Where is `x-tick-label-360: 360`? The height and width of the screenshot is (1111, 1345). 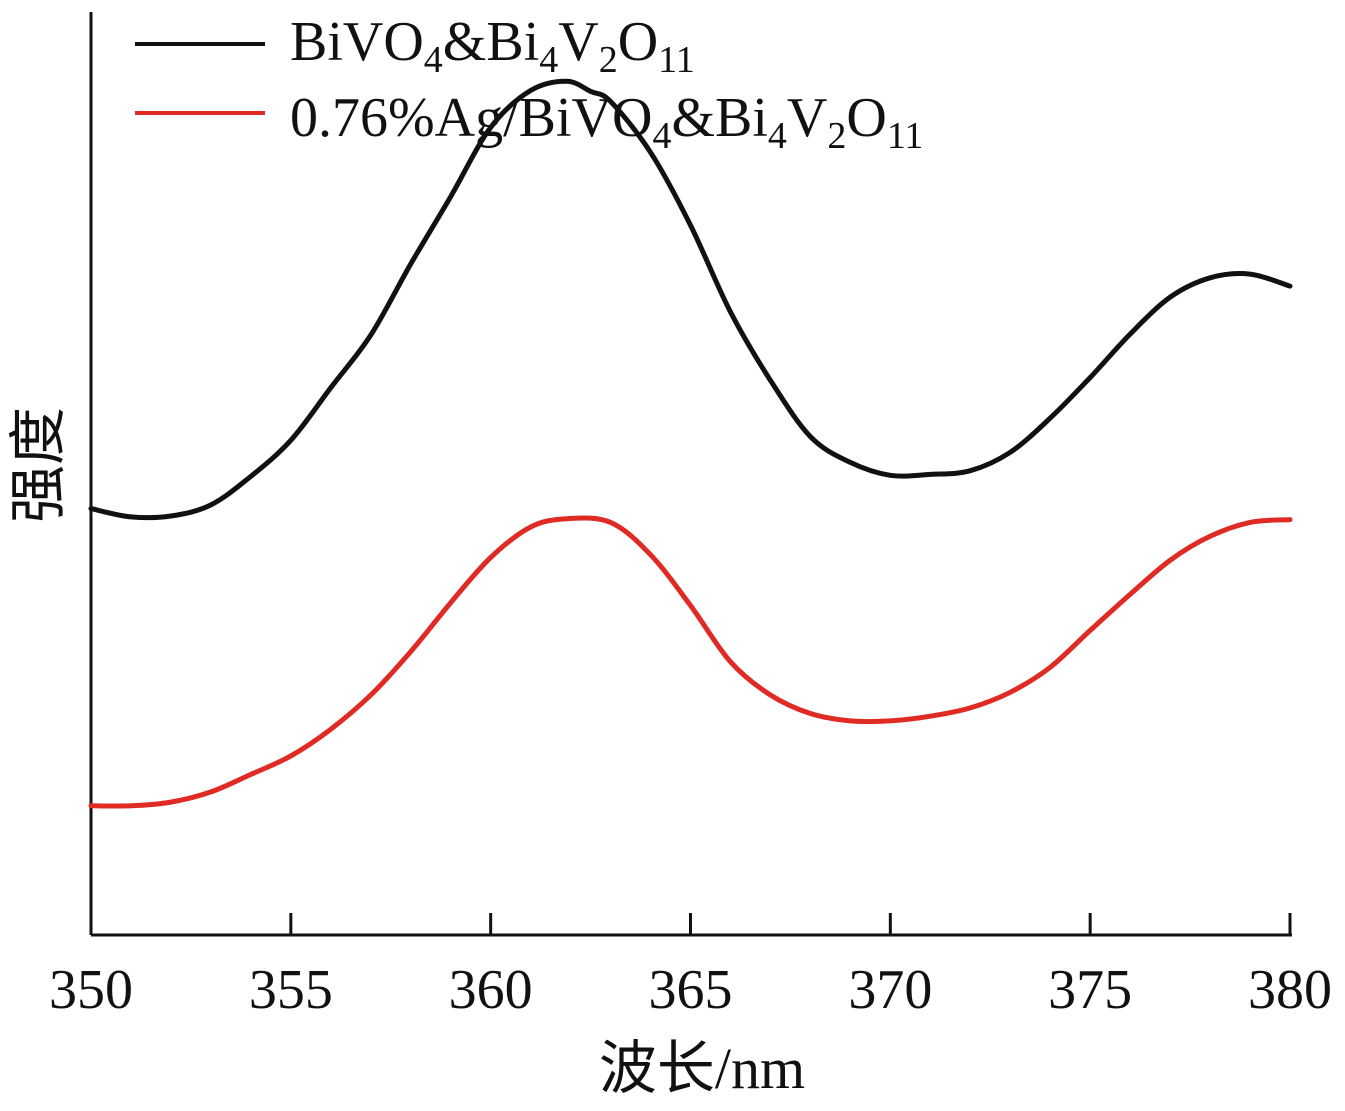 x-tick-label-360: 360 is located at coordinates (491, 990).